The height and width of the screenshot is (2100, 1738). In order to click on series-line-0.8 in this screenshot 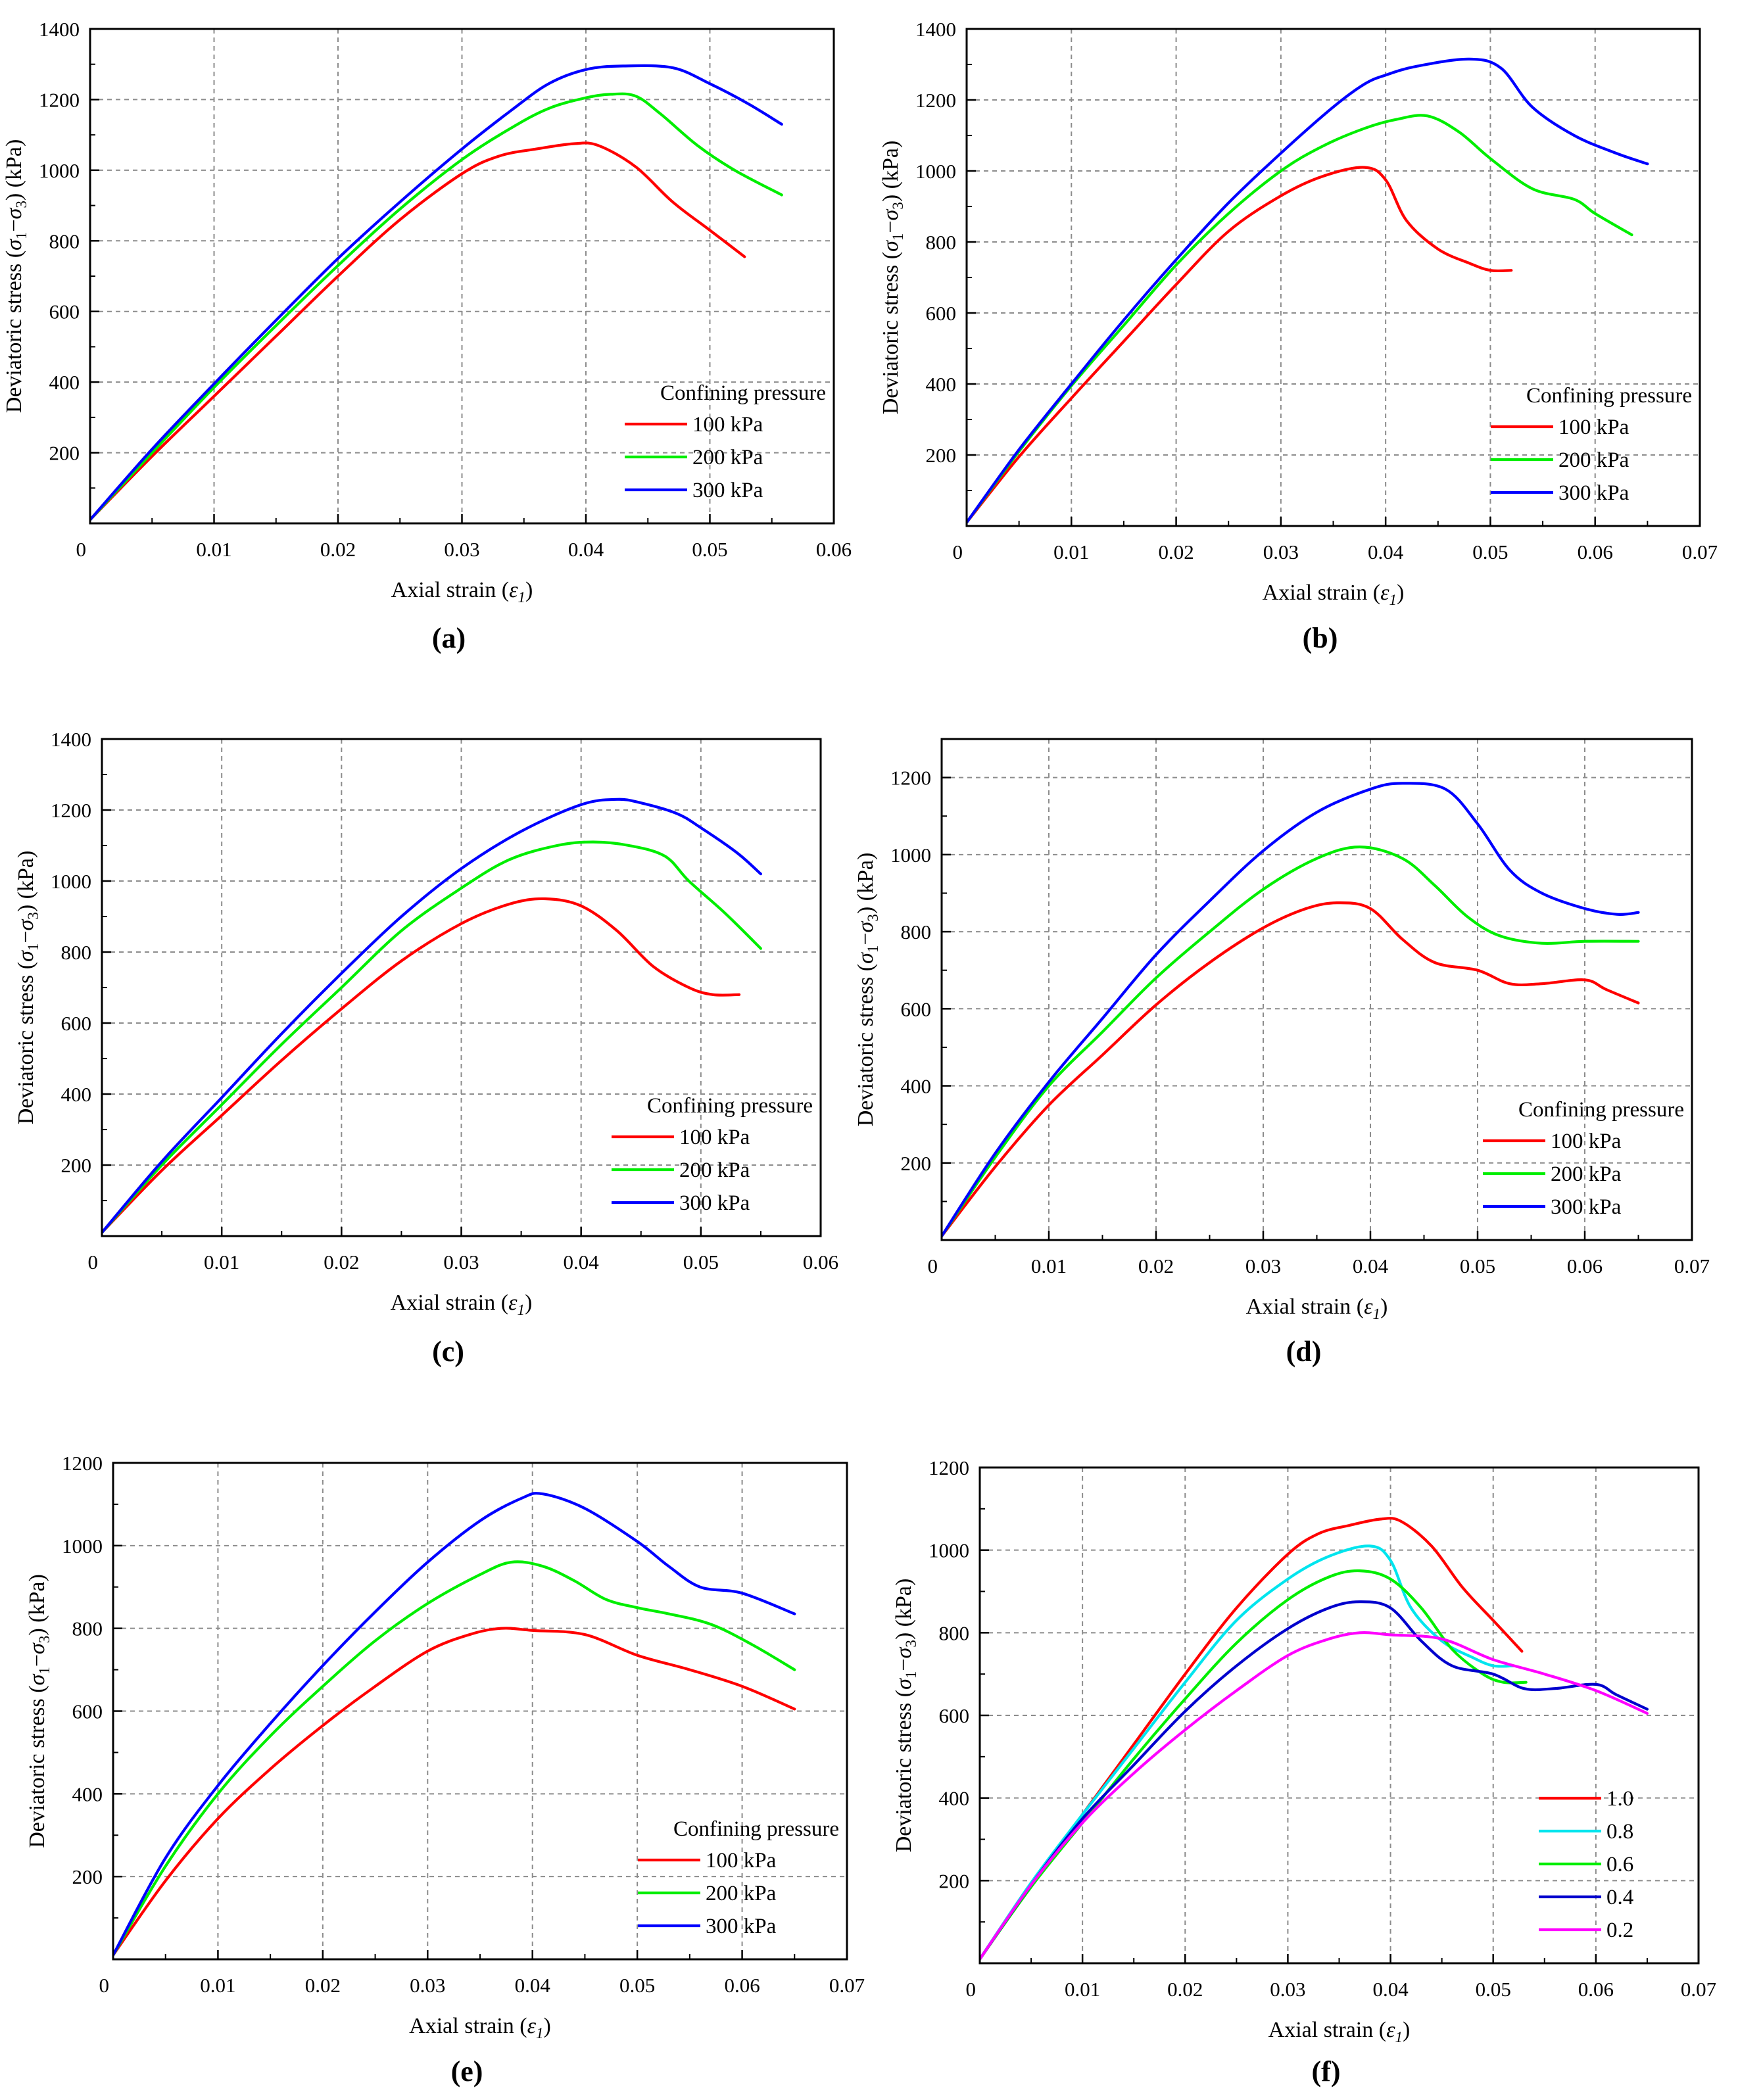, I will do `click(1247, 1752)`.